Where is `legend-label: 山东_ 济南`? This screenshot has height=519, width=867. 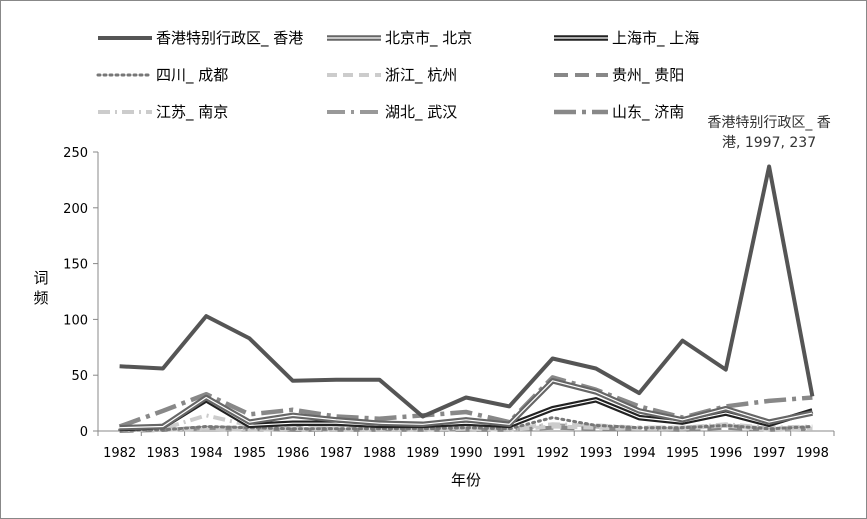 legend-label: 山东_ 济南 is located at coordinates (648, 112).